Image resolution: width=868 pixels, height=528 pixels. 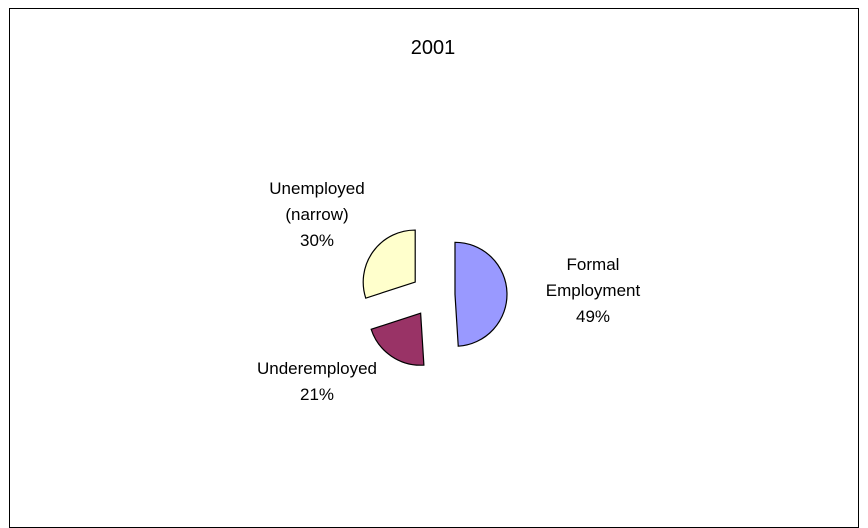 What do you see at coordinates (435, 297) in the screenshot?
I see `pie-slices` at bounding box center [435, 297].